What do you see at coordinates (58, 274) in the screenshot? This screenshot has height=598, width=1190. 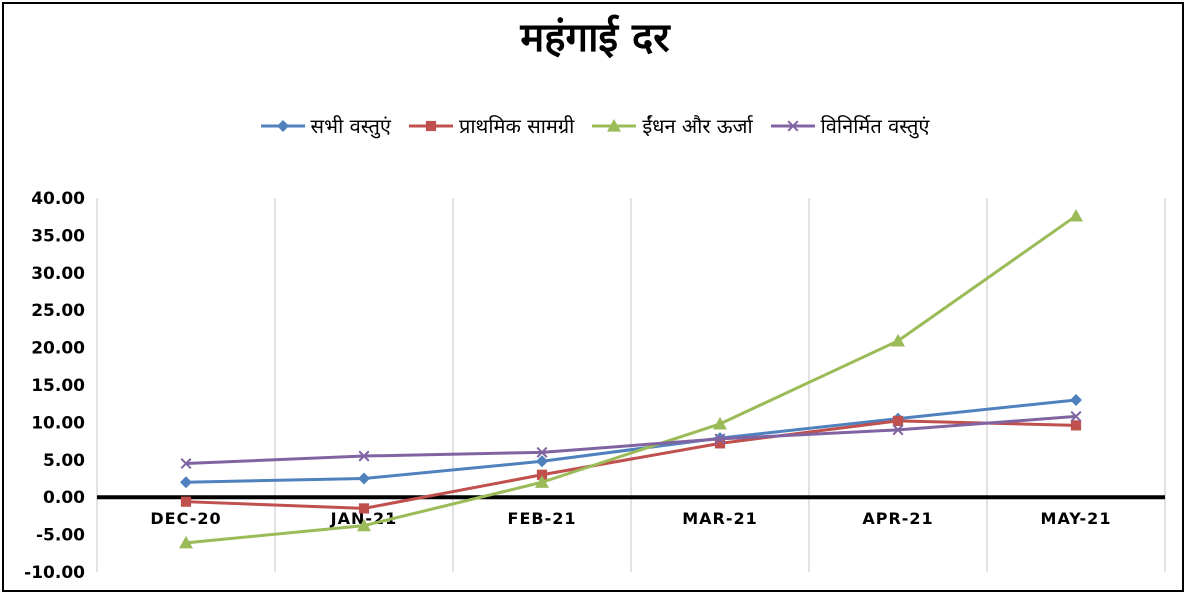 I see `y-tick-label: 30.00` at bounding box center [58, 274].